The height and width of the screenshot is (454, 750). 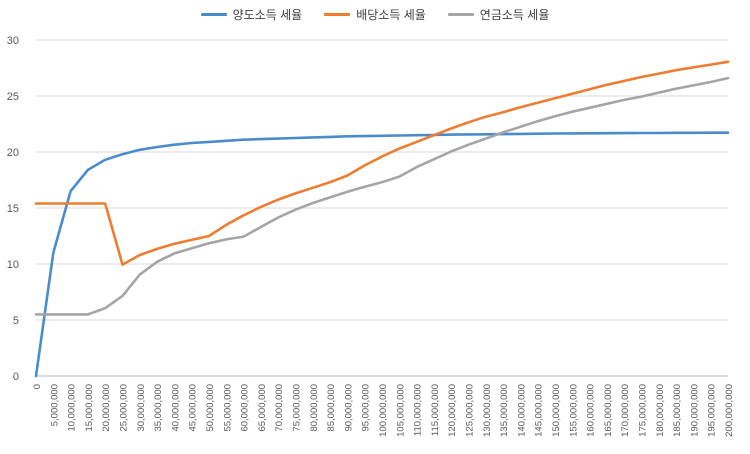 I want to click on x-tick-label: 20,000,000, so click(x=106, y=408).